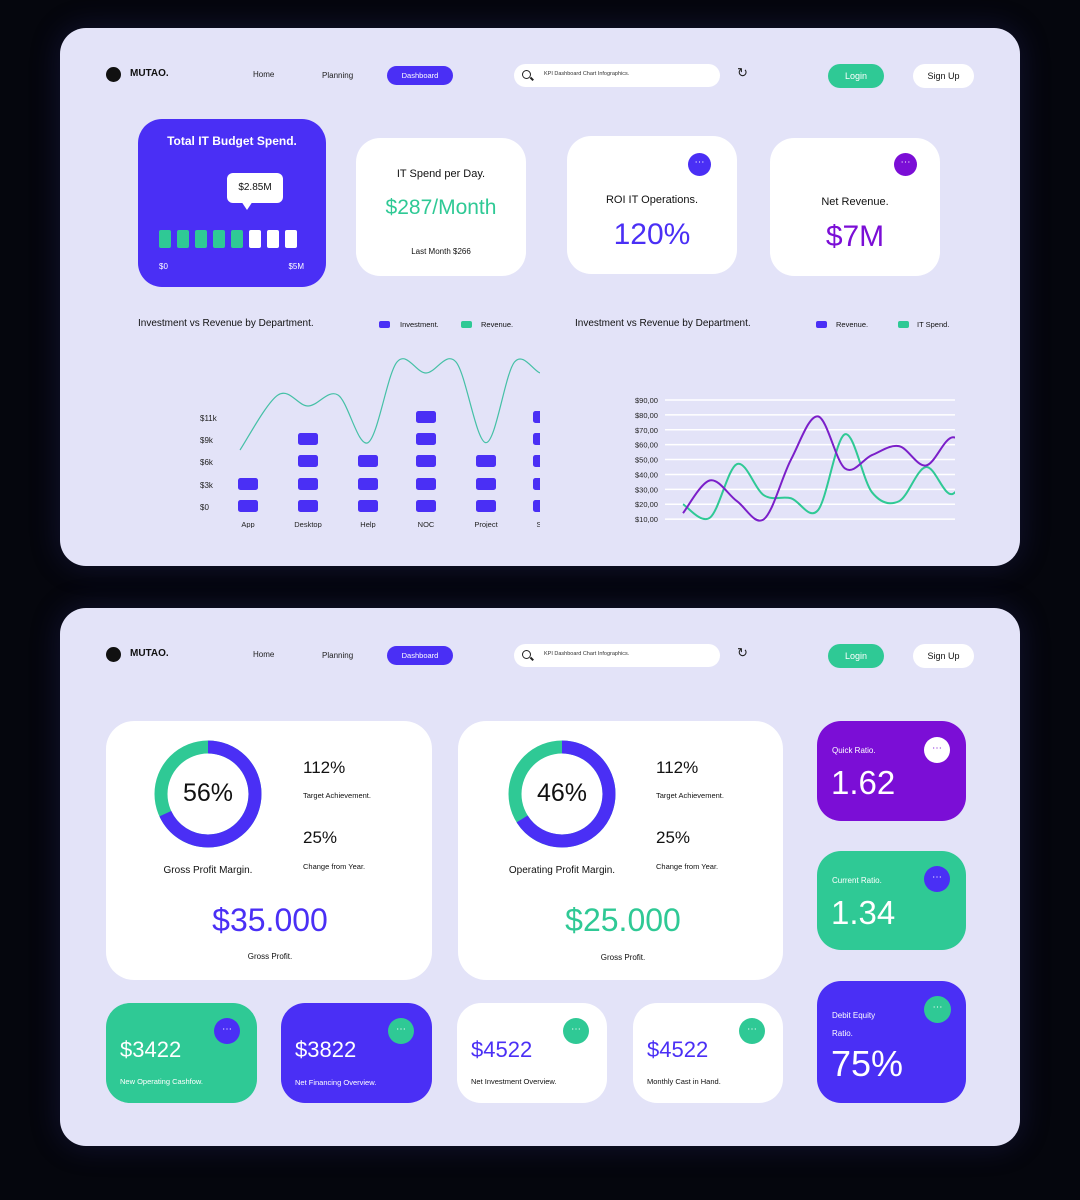 The width and height of the screenshot is (1080, 1200). What do you see at coordinates (384, 324) in the screenshot?
I see `legend-investment-swatch` at bounding box center [384, 324].